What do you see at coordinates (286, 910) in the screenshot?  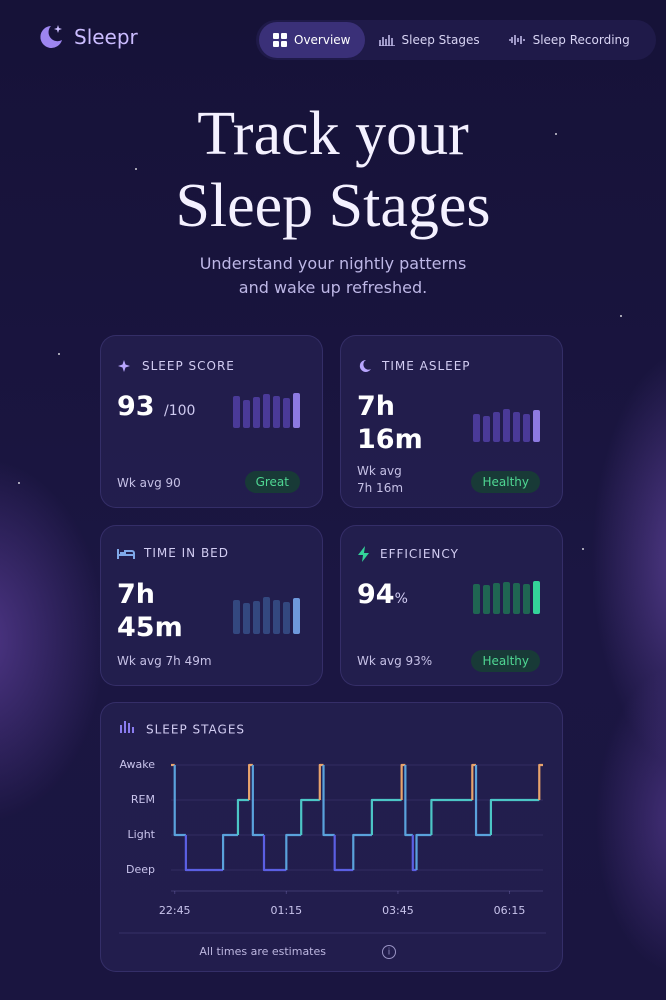 I see `x-tick-label: 01:15` at bounding box center [286, 910].